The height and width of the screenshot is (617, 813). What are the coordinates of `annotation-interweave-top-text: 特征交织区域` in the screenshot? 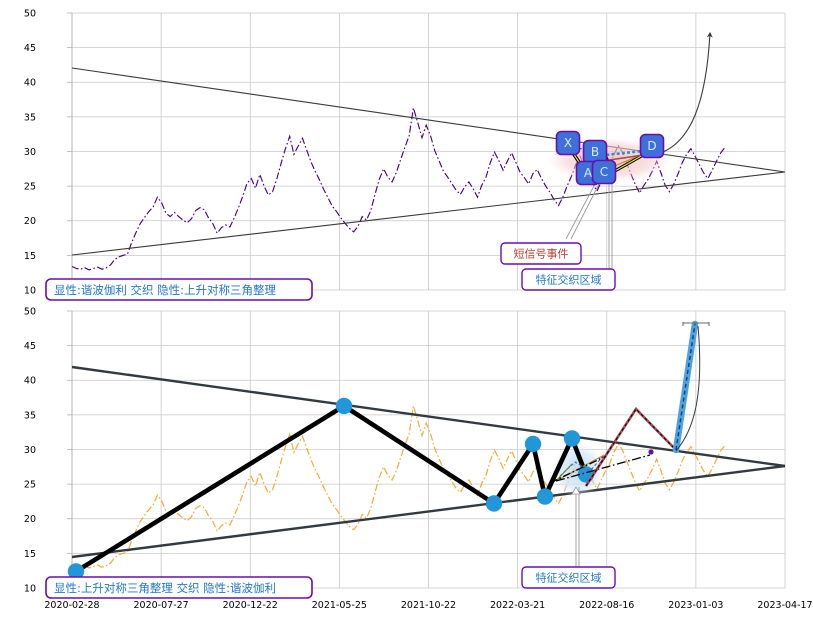 It's located at (569, 280).